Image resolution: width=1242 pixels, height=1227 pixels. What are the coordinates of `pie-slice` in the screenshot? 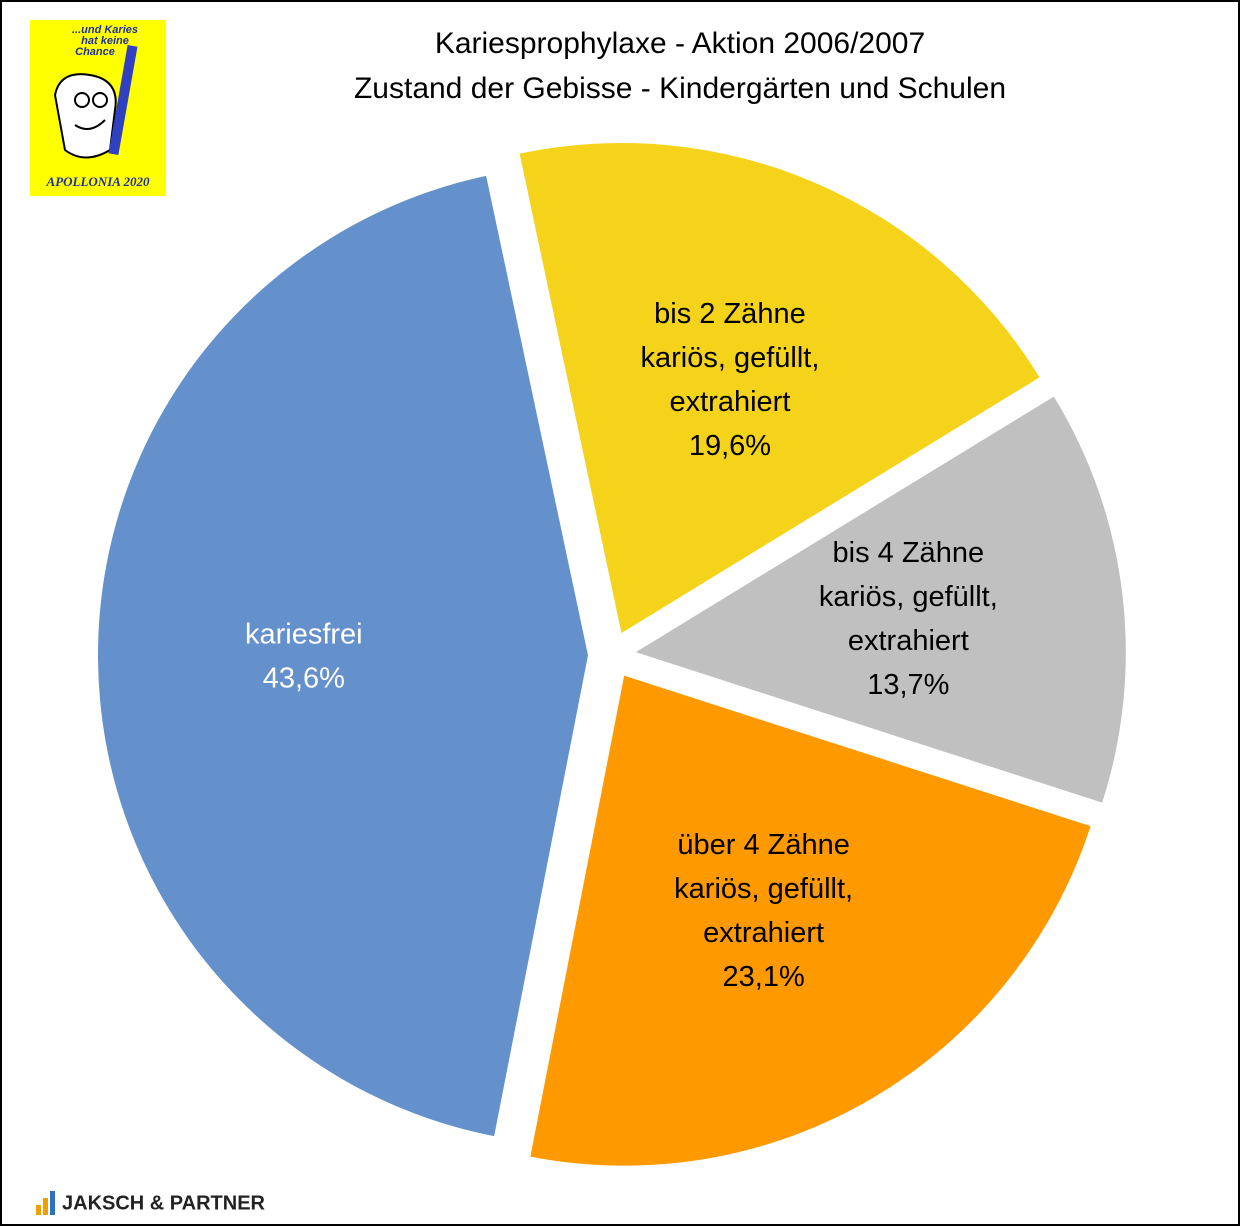 It's located at (880, 599).